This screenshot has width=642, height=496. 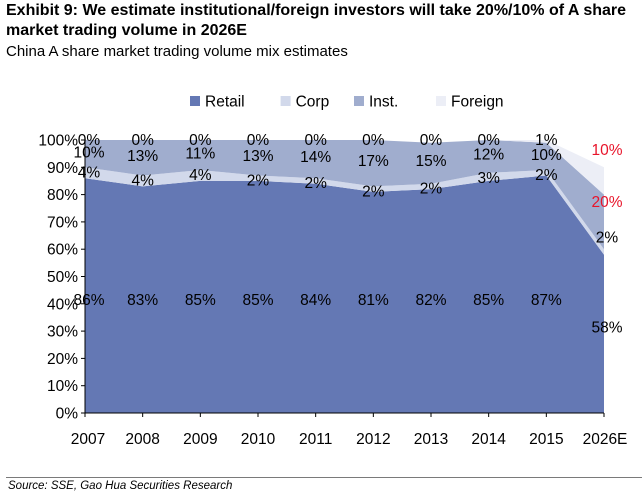 What do you see at coordinates (488, 439) in the screenshot?
I see `x-tick-label: 2014` at bounding box center [488, 439].